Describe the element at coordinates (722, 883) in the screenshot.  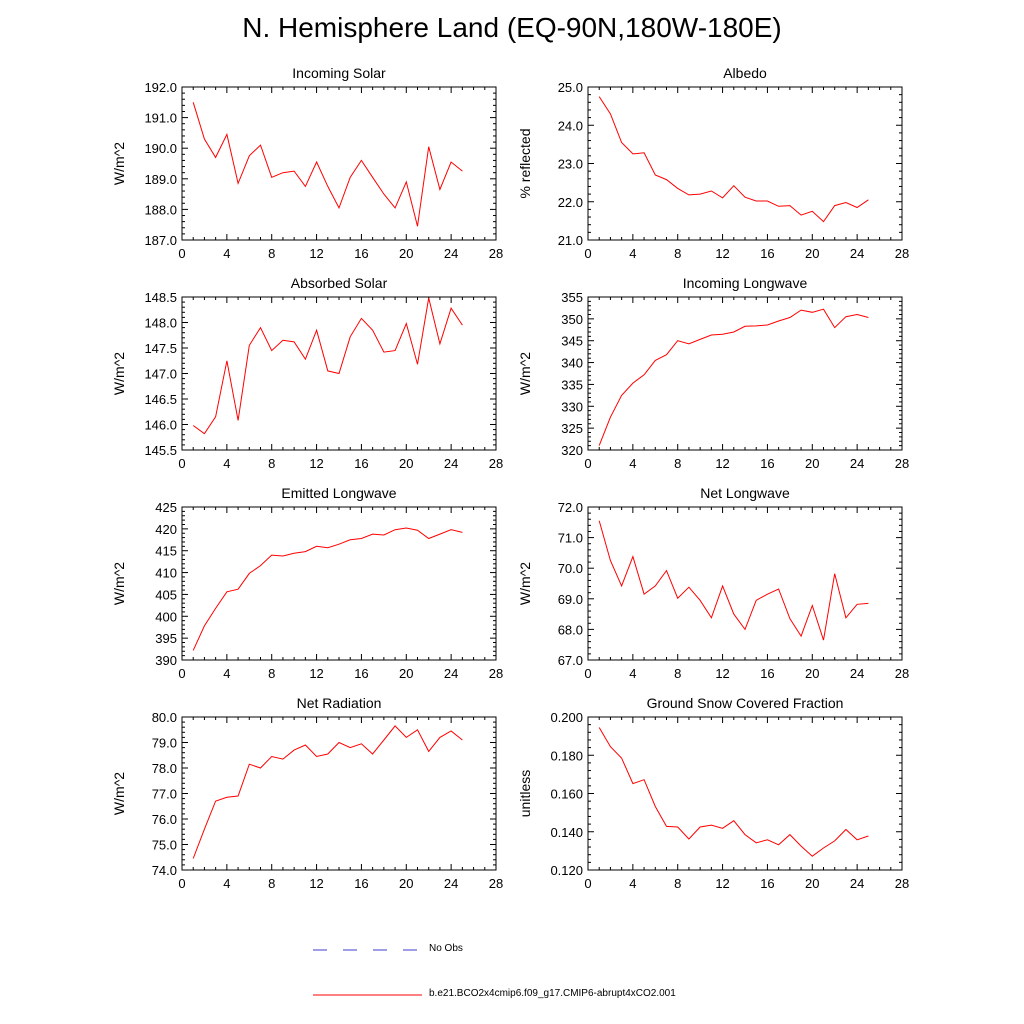
I see `ground-snow-covered-fraction-x-tick-label: 12` at that location.